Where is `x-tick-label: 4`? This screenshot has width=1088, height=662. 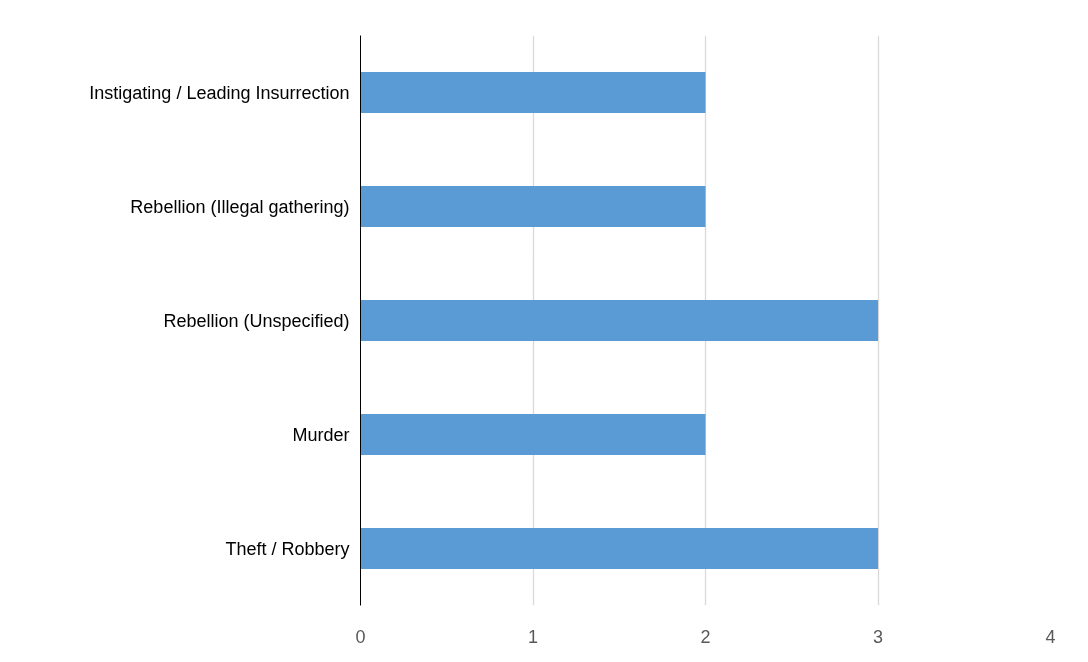
x-tick-label: 4 is located at coordinates (1050, 636).